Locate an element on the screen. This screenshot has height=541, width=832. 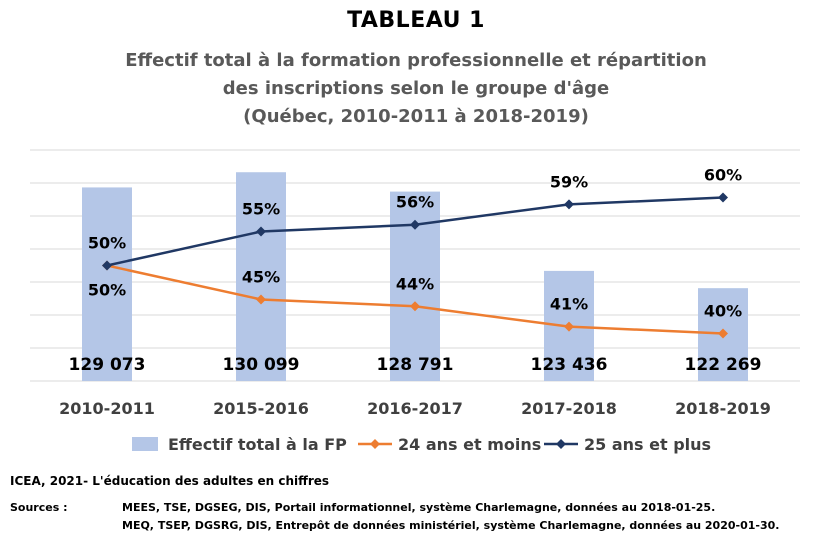
point-24-ans-et-moins-2018-2019 is located at coordinates (723, 333).